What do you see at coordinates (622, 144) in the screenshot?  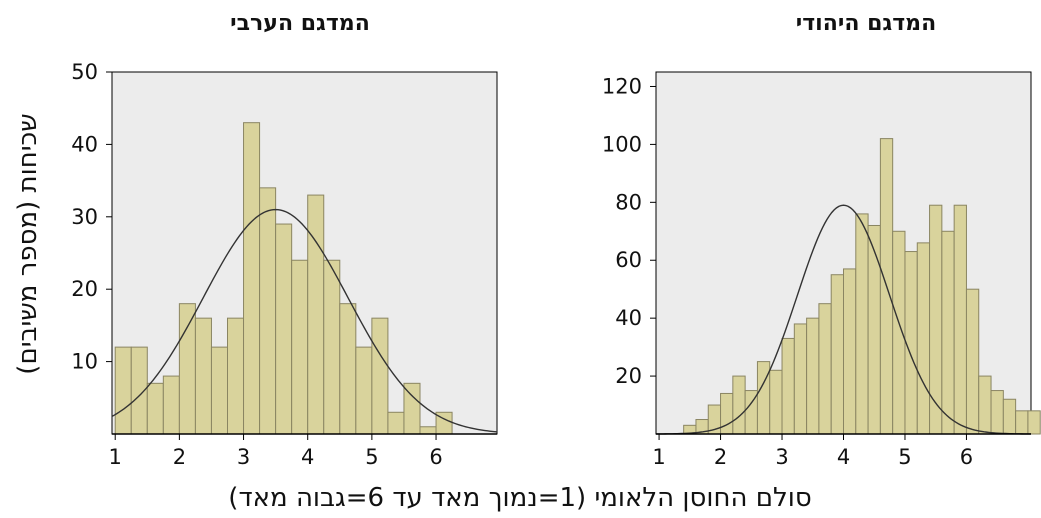 I see `jewish-y-tick-label: 100` at bounding box center [622, 144].